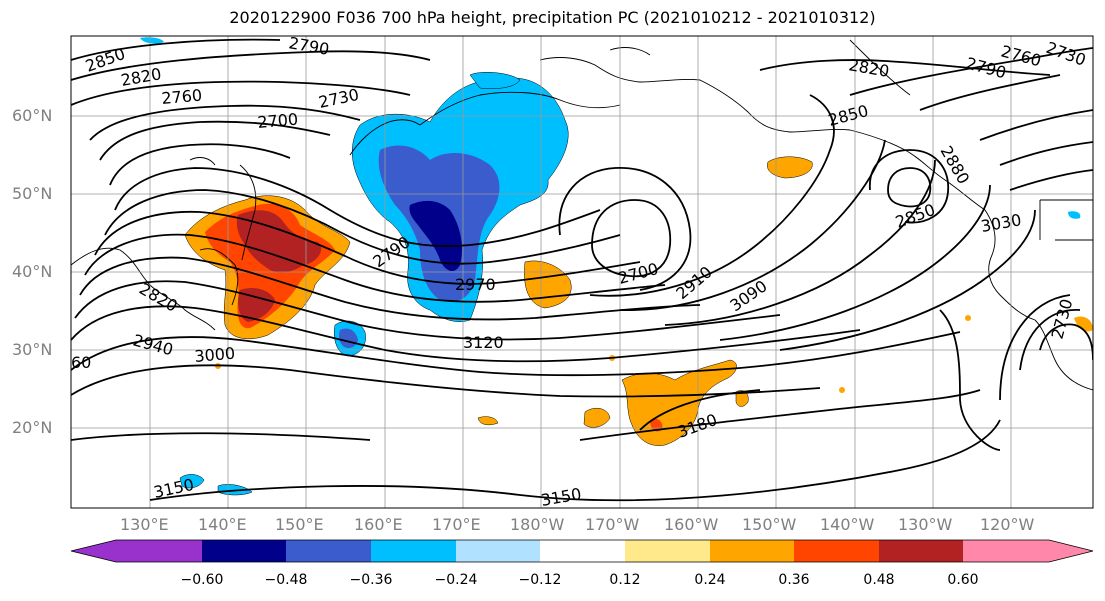 The width and height of the screenshot is (1105, 601). I want to click on lon-label: 140°W, so click(847, 524).